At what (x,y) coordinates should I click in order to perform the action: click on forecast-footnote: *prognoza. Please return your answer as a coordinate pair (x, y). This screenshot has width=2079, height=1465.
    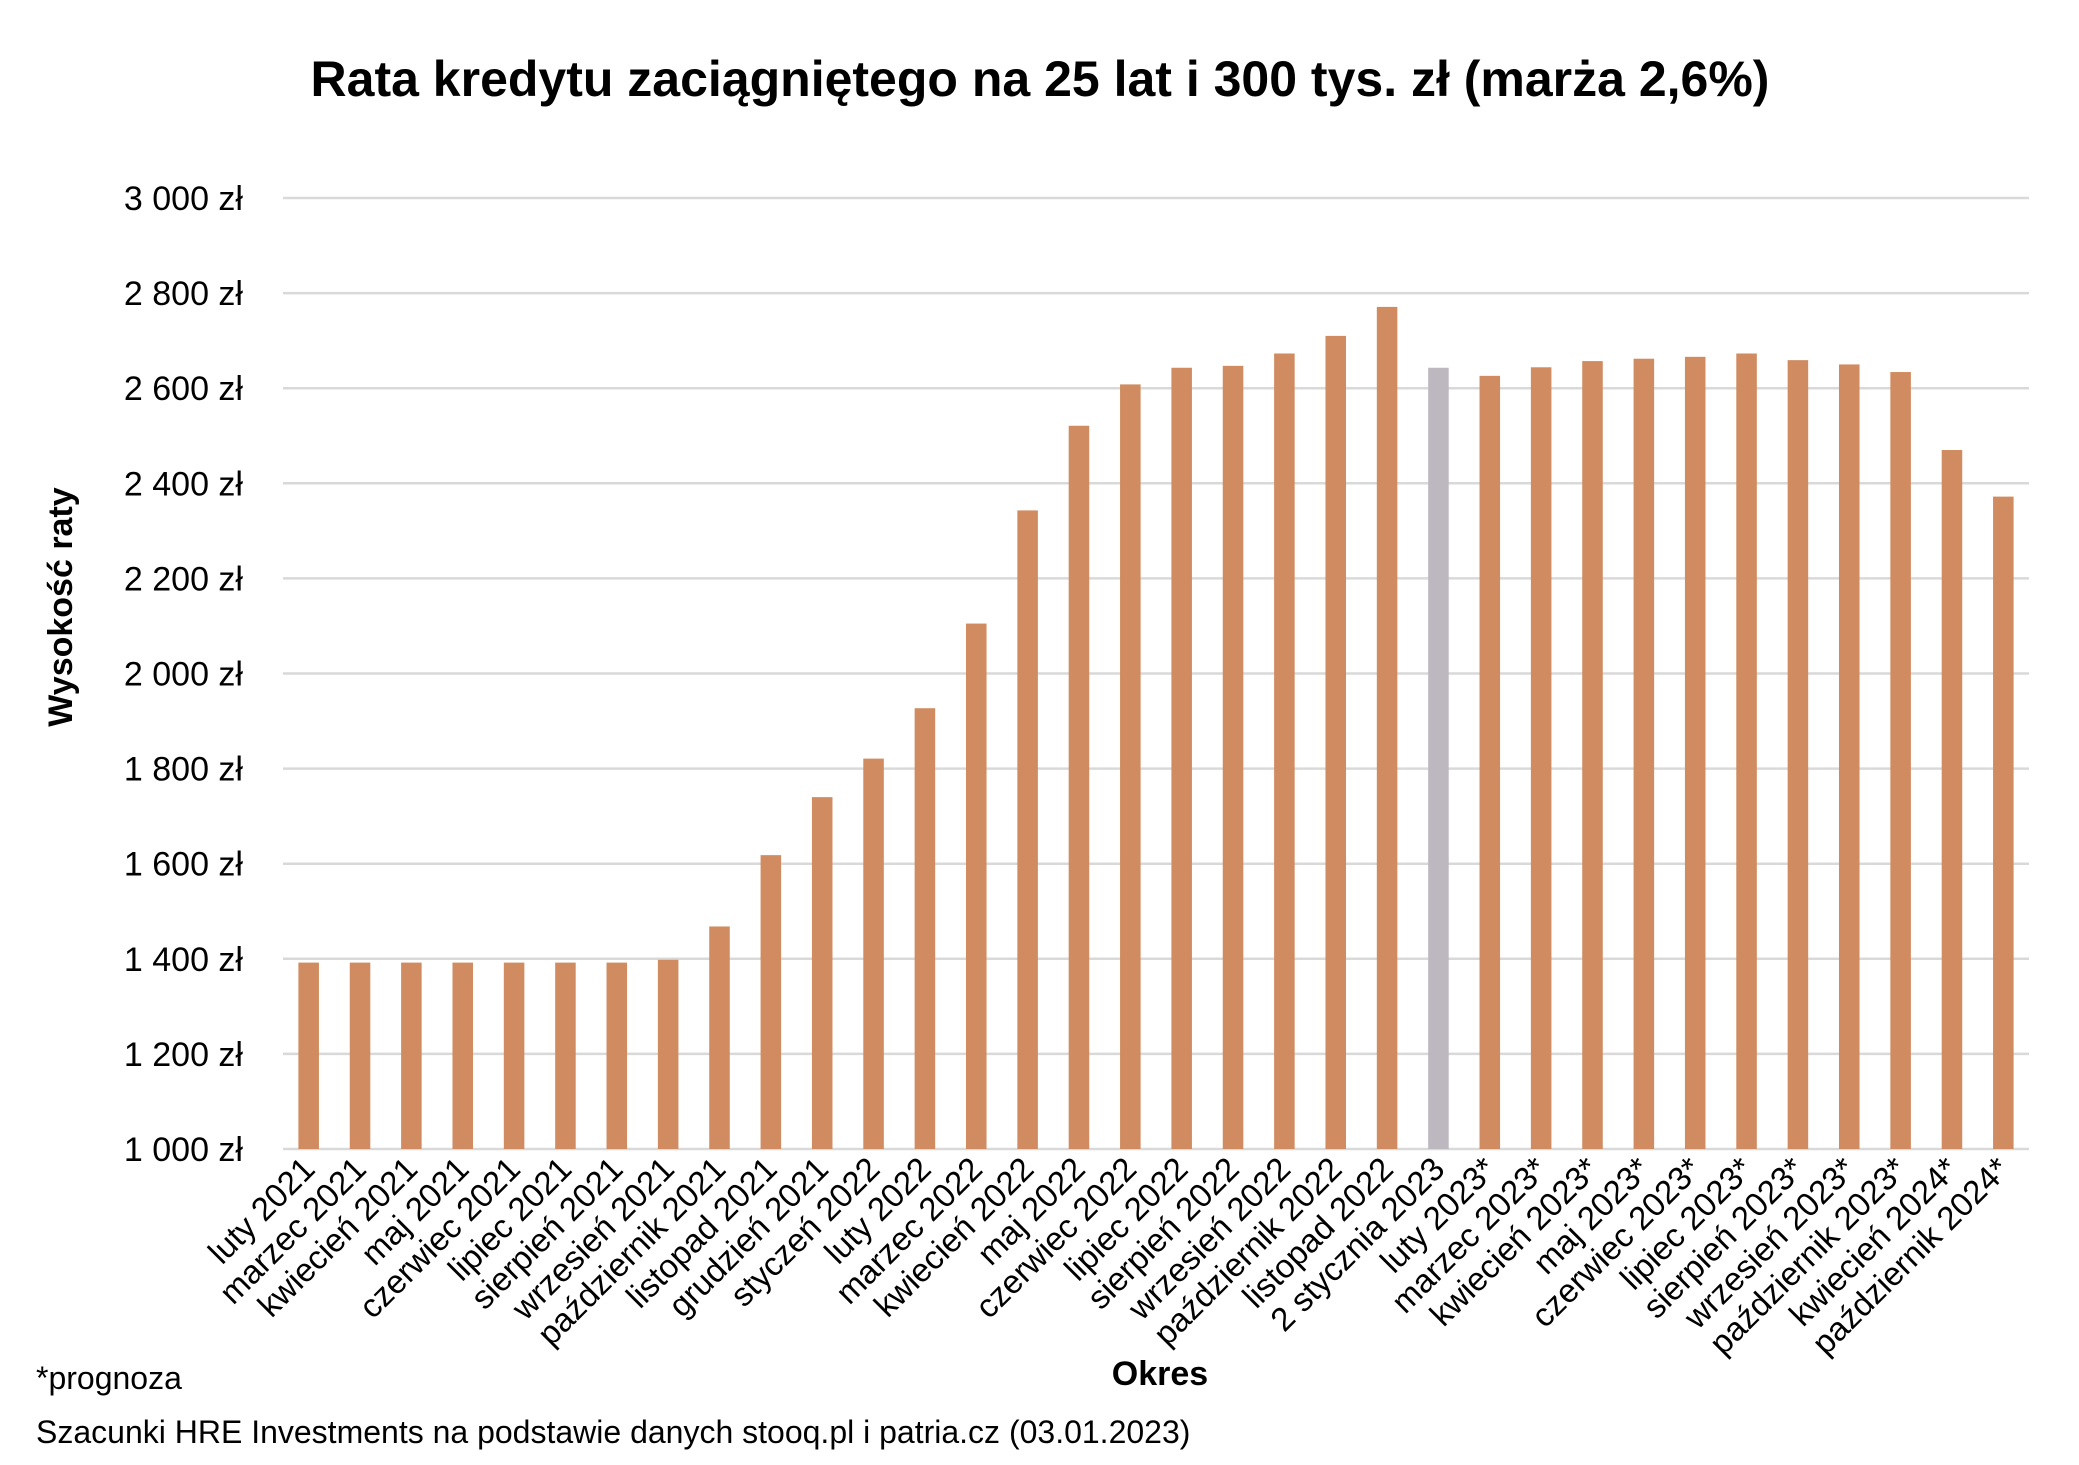
    Looking at the image, I should click on (109, 1378).